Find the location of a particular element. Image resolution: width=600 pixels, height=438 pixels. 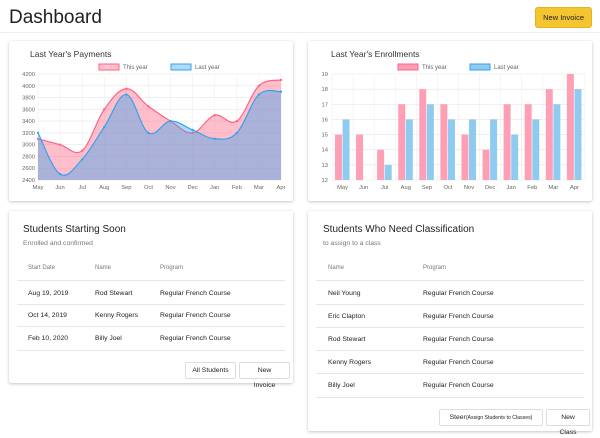

starting-title: Students Starting Soon is located at coordinates (74, 229).